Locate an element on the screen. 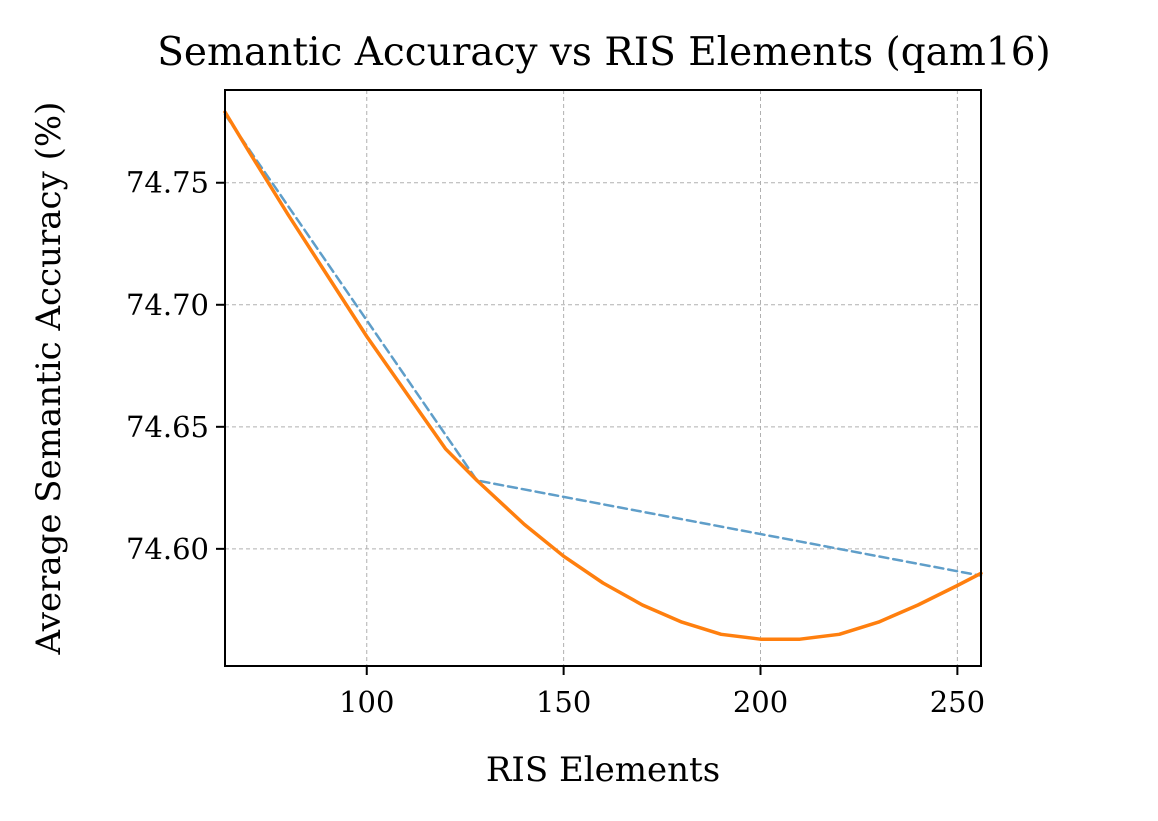  y-tick-label: 74.75 is located at coordinates (167, 183).